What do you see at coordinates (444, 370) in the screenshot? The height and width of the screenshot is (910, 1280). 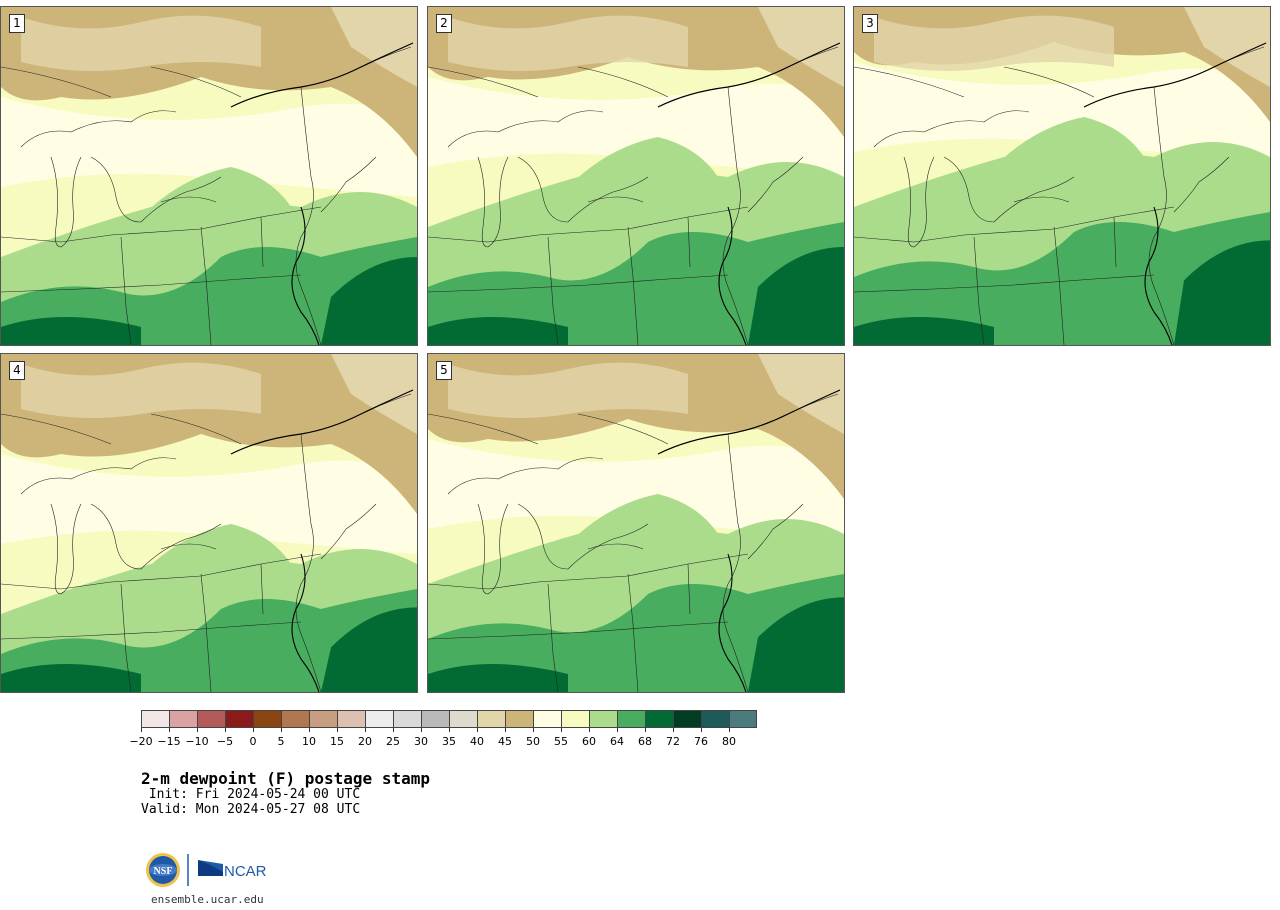 I see `panel-number-badge: 5` at bounding box center [444, 370].